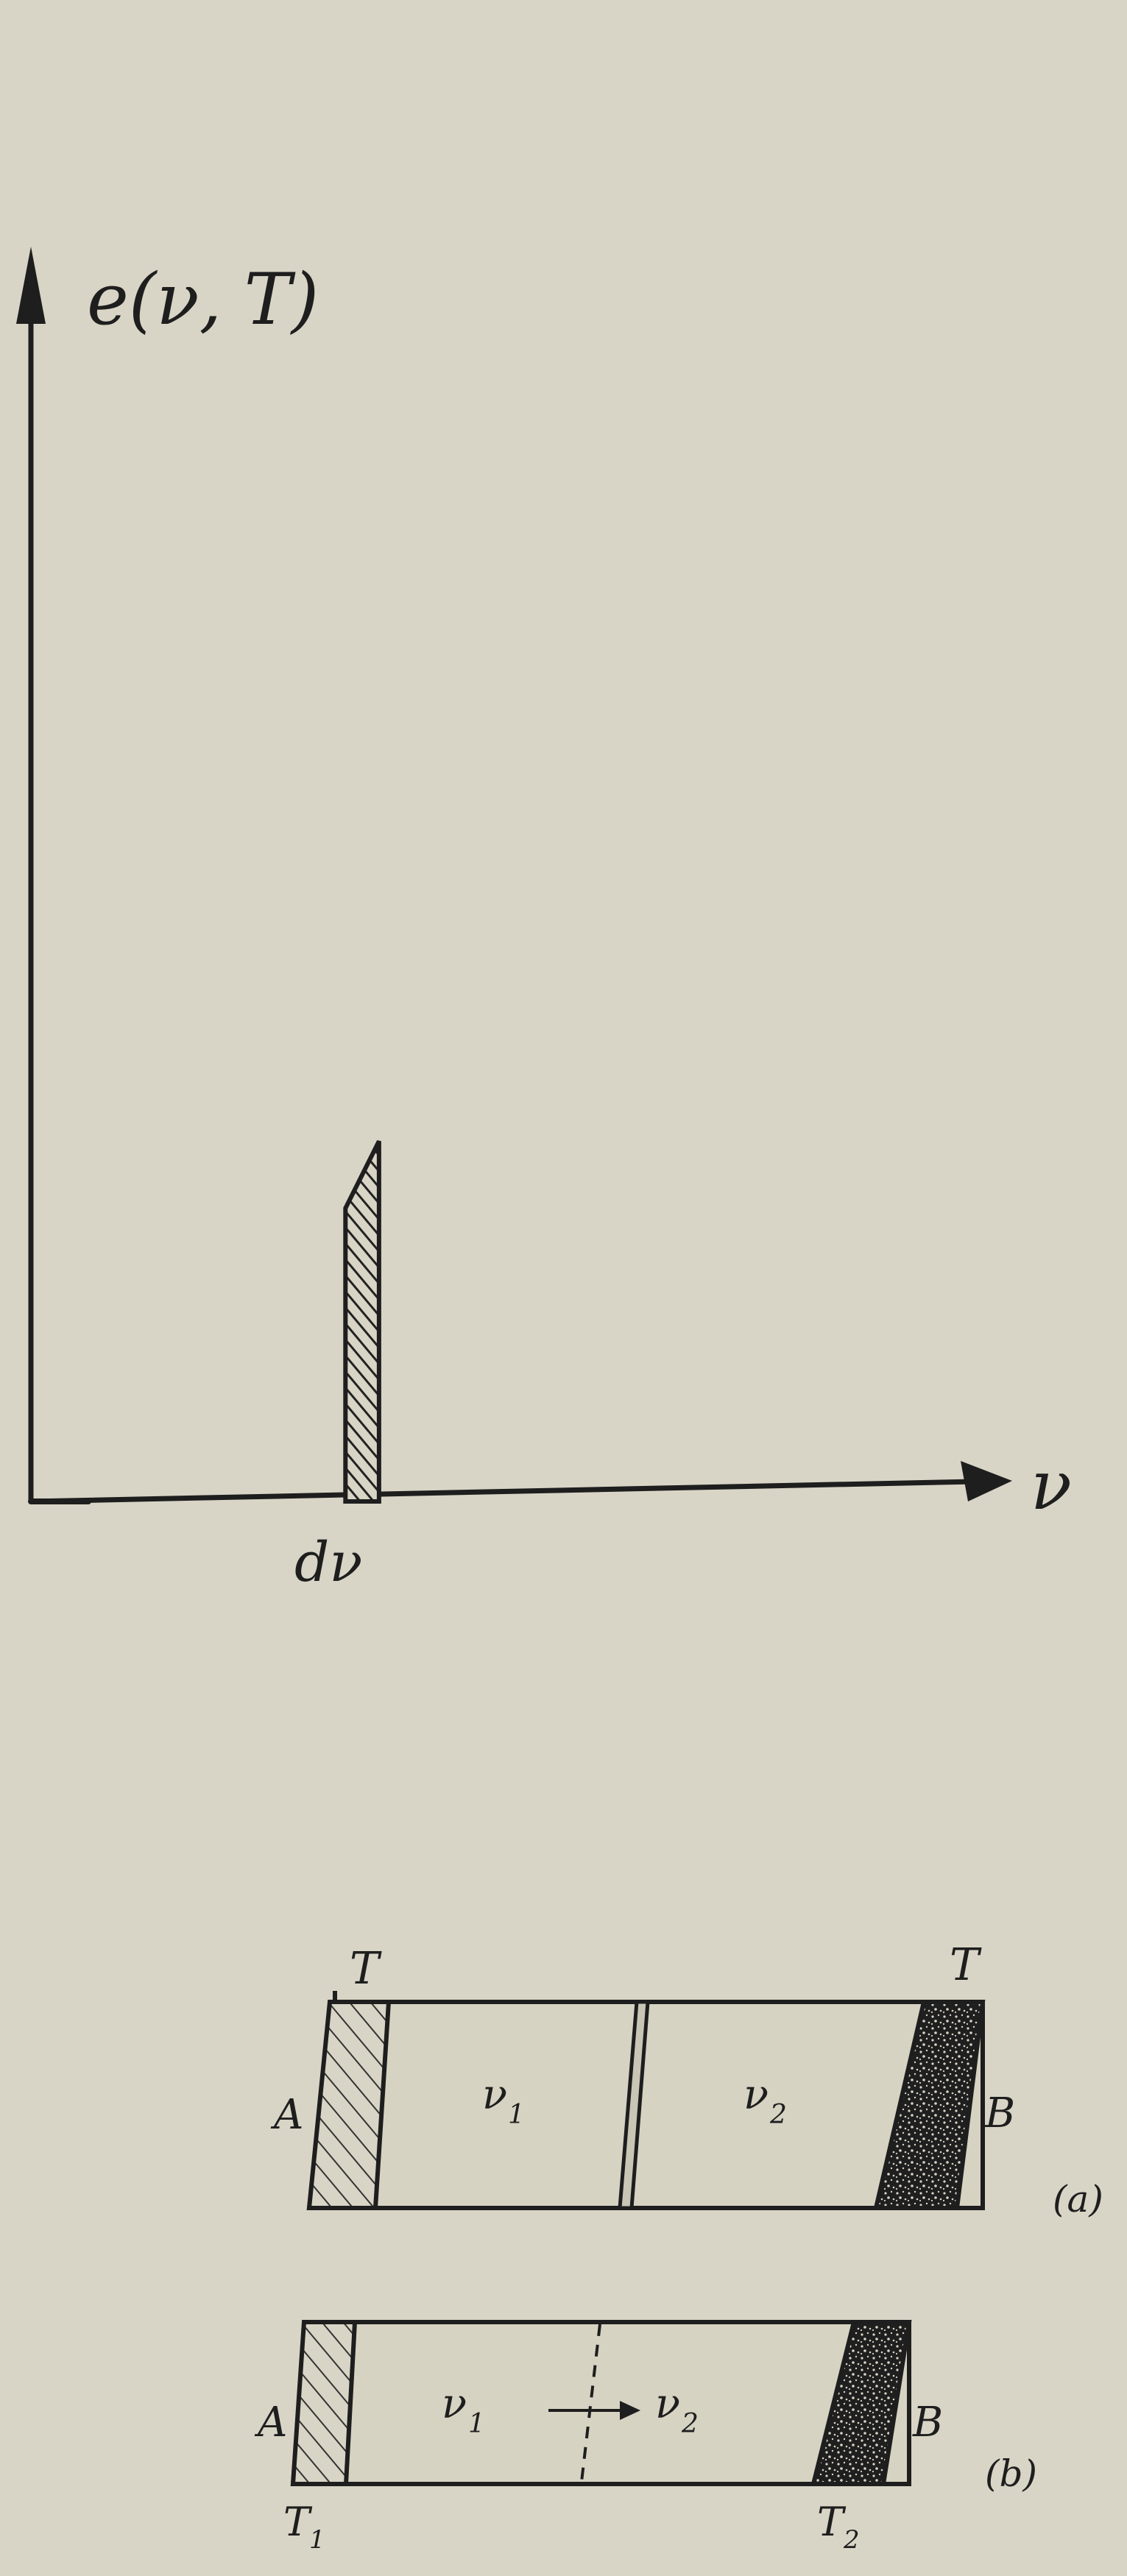  What do you see at coordinates (667, 2404) in the screenshot?
I see `label-nu2-b: ν` at bounding box center [667, 2404].